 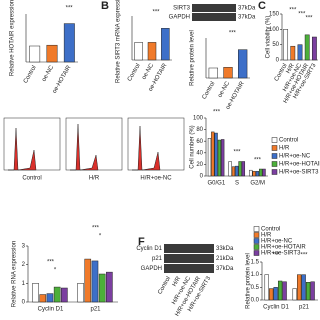 What do you see at coordinates (199, 153) in the screenshot?
I see `y-tick-label: 40` at bounding box center [199, 153].